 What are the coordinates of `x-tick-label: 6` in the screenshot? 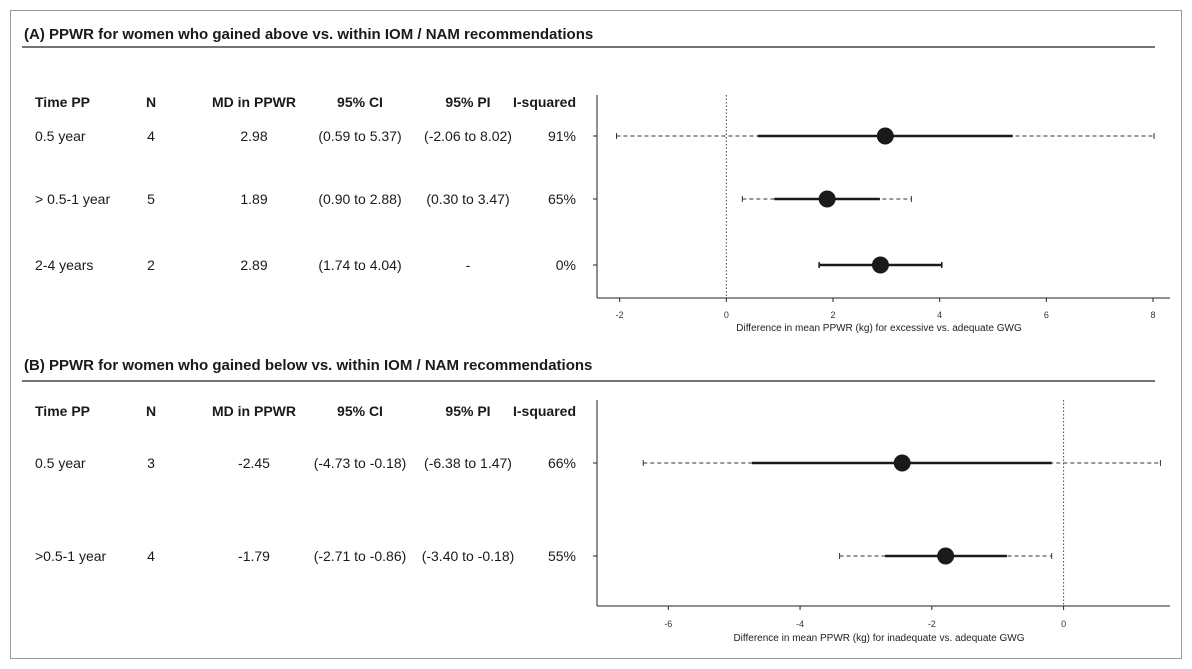 It's located at (1046, 315).